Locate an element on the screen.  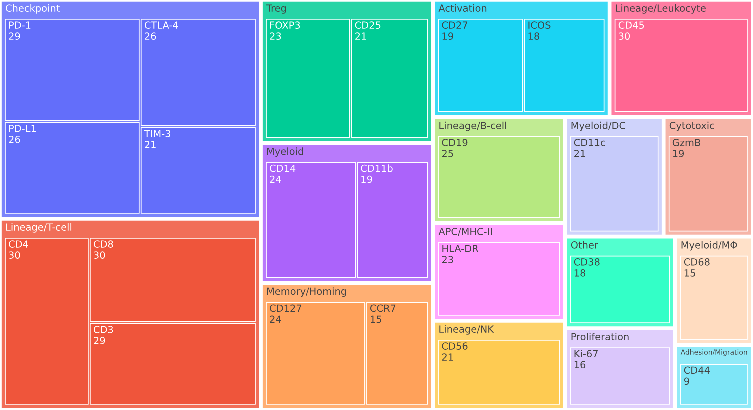
category-label: CCR7 is located at coordinates (383, 308).